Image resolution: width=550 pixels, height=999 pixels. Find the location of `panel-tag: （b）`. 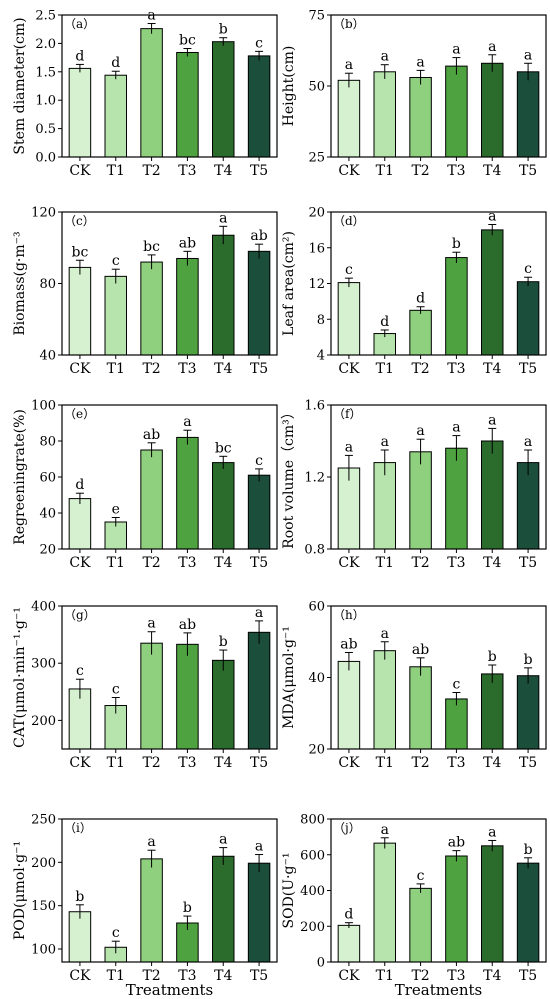

panel-tag: （b） is located at coordinates (349, 24).